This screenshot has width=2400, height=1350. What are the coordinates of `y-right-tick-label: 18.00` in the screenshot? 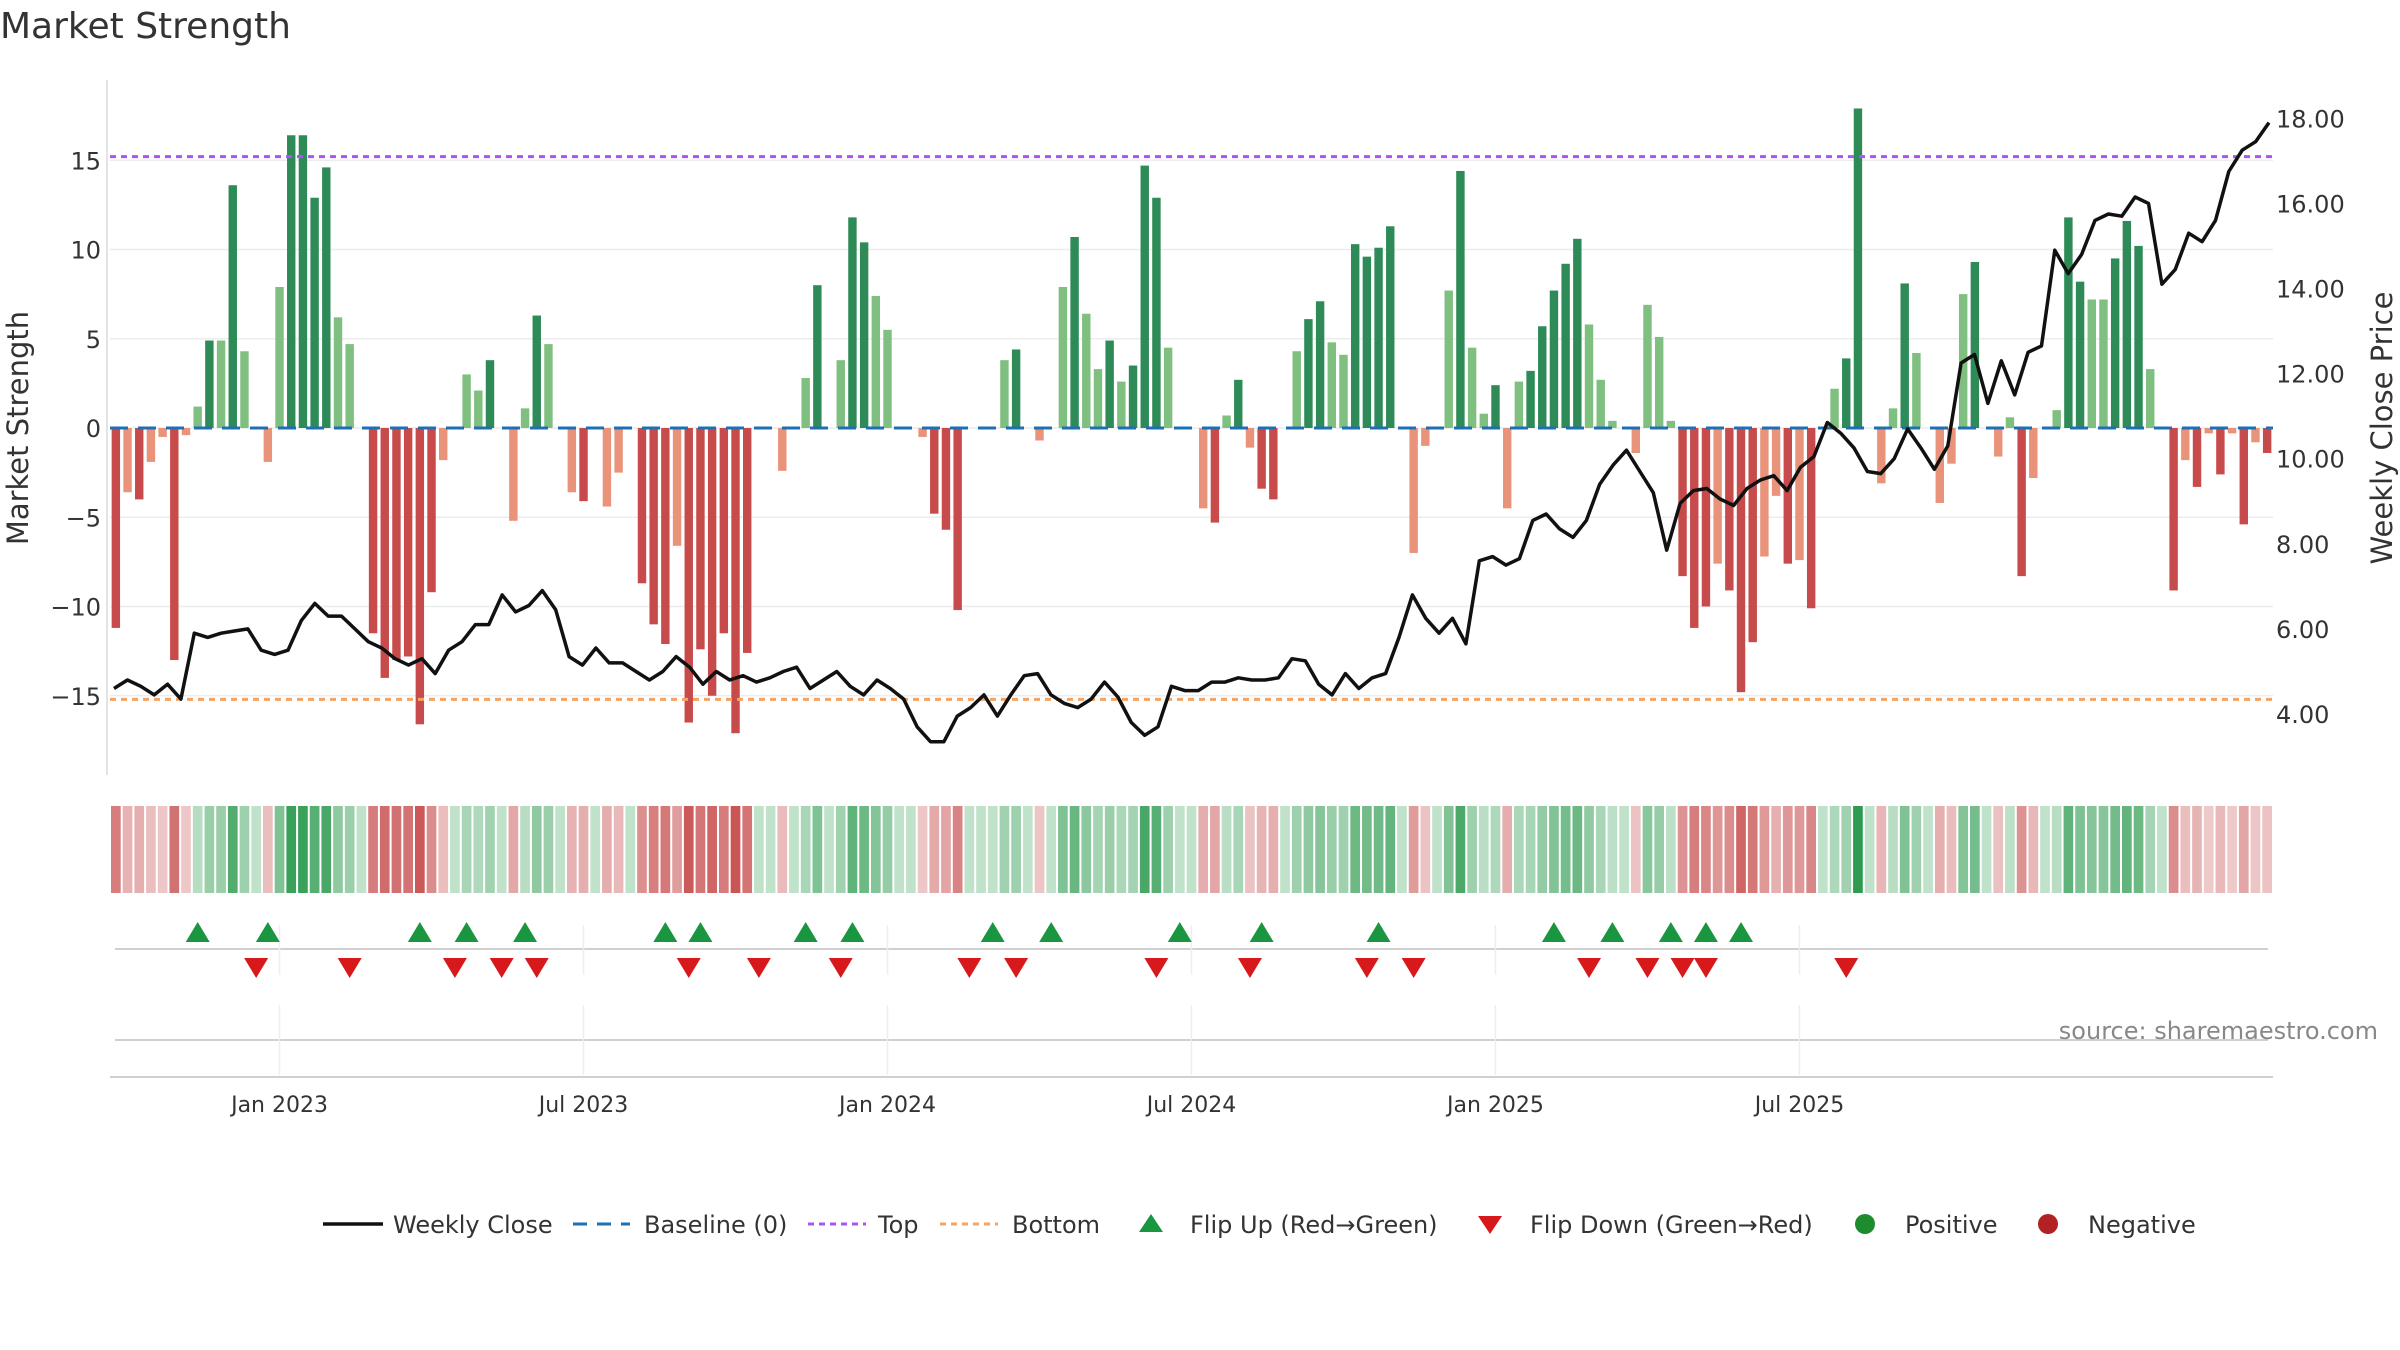 It's located at (2310, 119).